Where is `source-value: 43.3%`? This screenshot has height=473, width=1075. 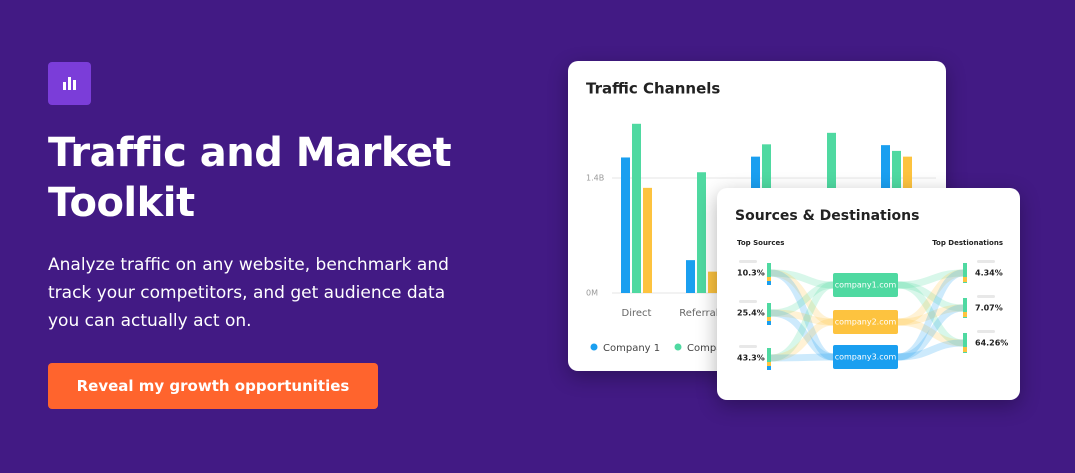
source-value: 43.3% is located at coordinates (751, 358).